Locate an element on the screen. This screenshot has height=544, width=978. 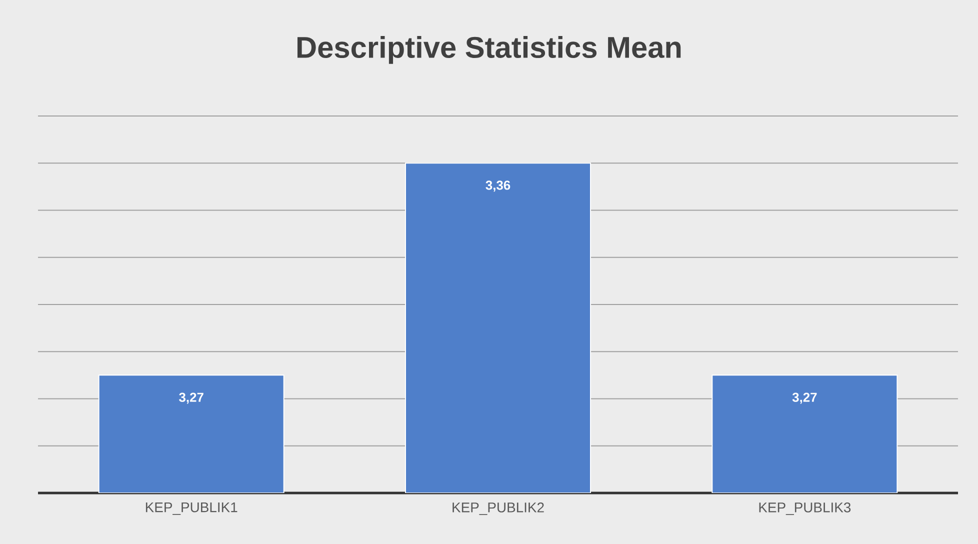
chart-title: Descriptive Statistics Mean is located at coordinates (489, 50).